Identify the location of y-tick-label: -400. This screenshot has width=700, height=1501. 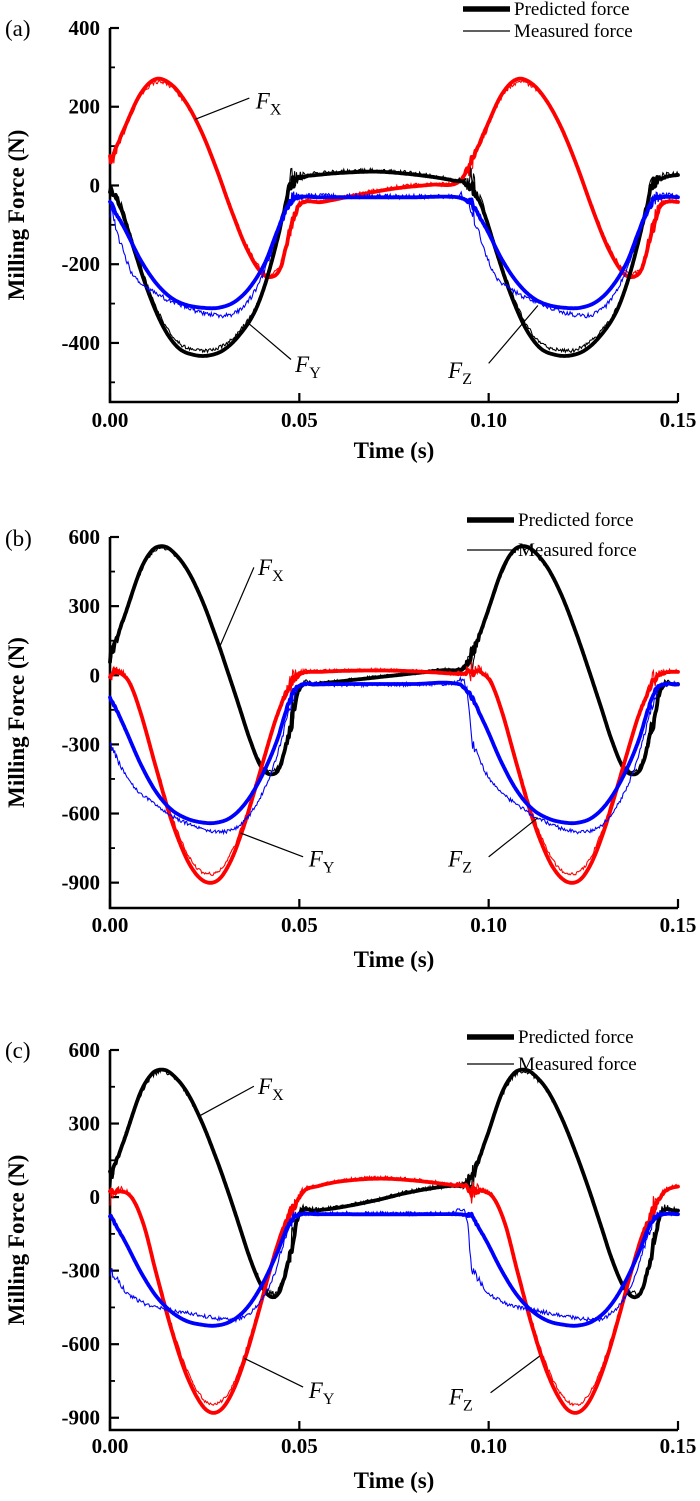
(81, 343).